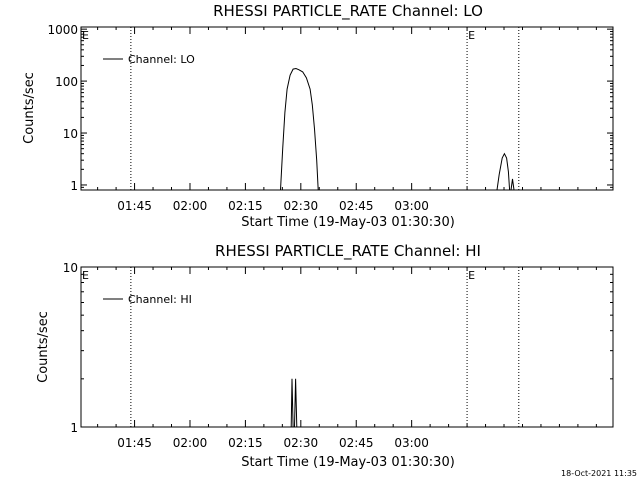 Image resolution: width=640 pixels, height=480 pixels. I want to click on legend-label: Channel: HI, so click(160, 299).